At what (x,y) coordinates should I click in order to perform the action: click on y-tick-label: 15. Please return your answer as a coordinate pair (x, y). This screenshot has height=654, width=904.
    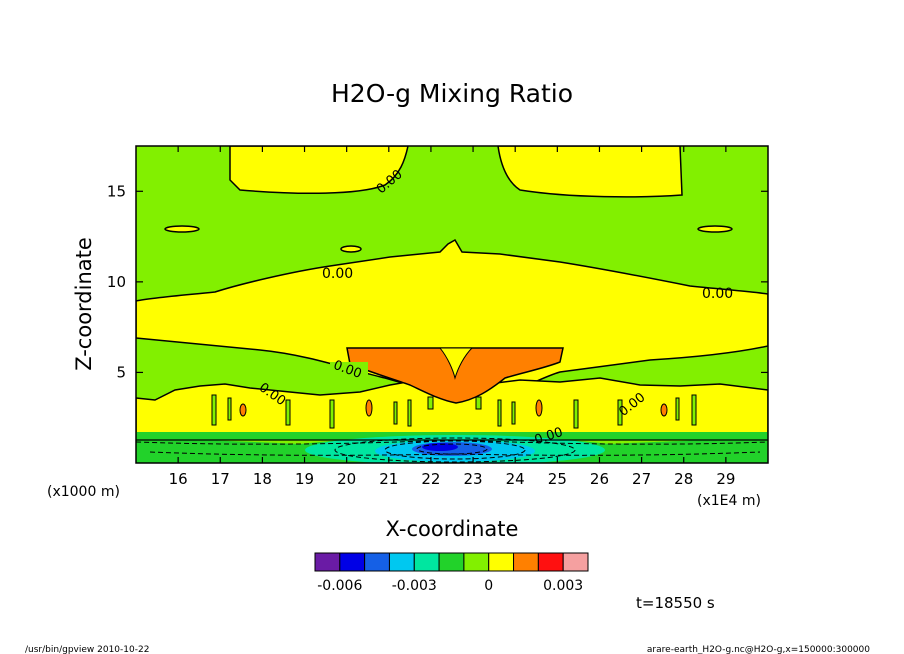
    Looking at the image, I should click on (116, 191).